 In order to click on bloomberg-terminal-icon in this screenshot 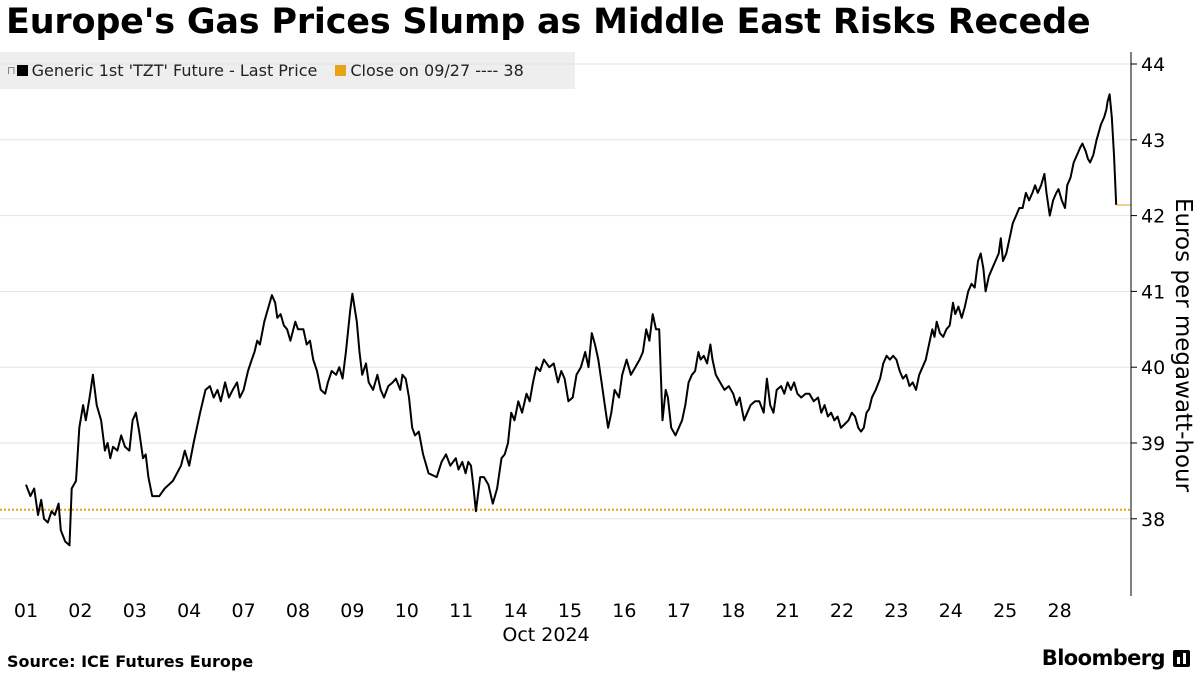, I will do `click(1181, 658)`.